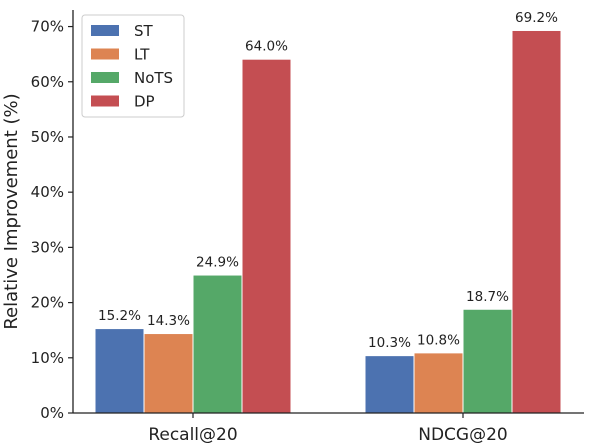 This screenshot has width=599, height=443. Describe the element at coordinates (153, 78) in the screenshot. I see `legend-entry-nots: NoTS` at that location.